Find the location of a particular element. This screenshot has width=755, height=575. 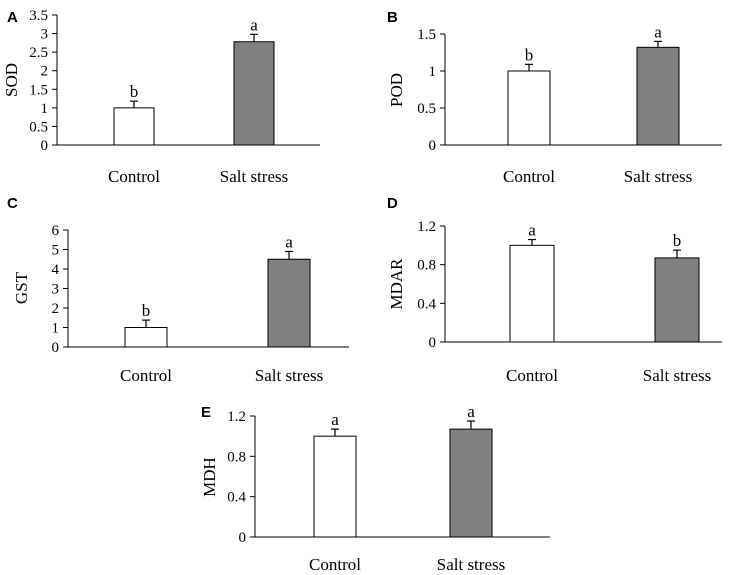

chart-panel-d: D 0 0.4 0.8 1.2 MDAR a Control b Salt stress is located at coordinates (554, 290).